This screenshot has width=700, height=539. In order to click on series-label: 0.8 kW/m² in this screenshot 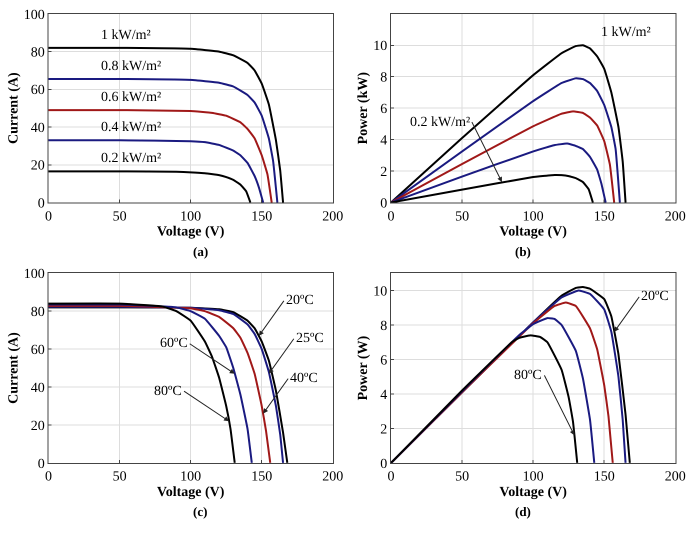, I will do `click(131, 66)`.